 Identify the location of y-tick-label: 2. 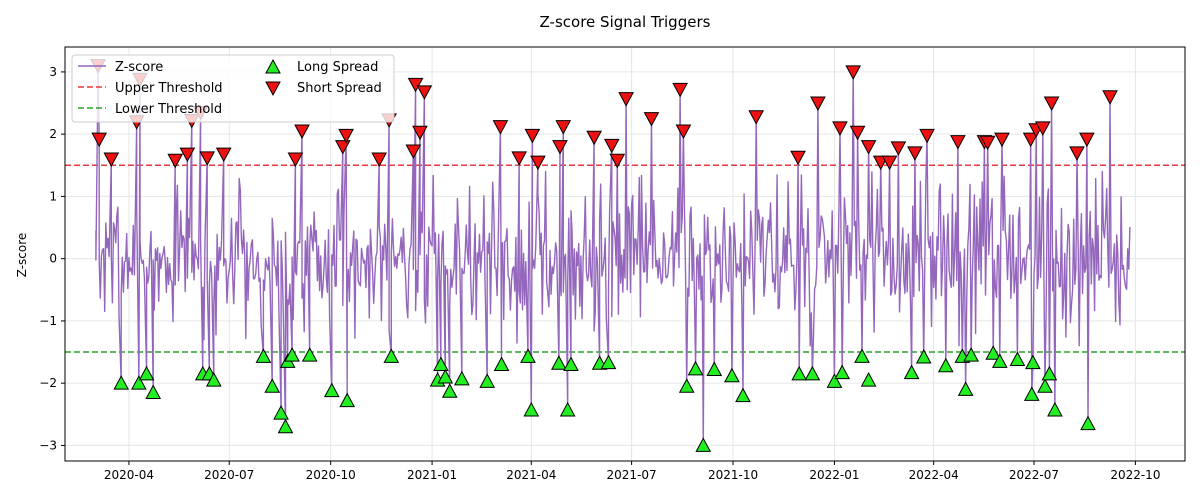
(53, 134).